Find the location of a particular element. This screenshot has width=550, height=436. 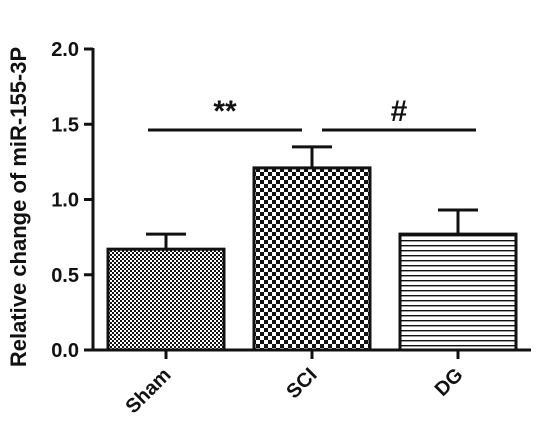

y-tick-label: 0.5 is located at coordinates (65, 276).